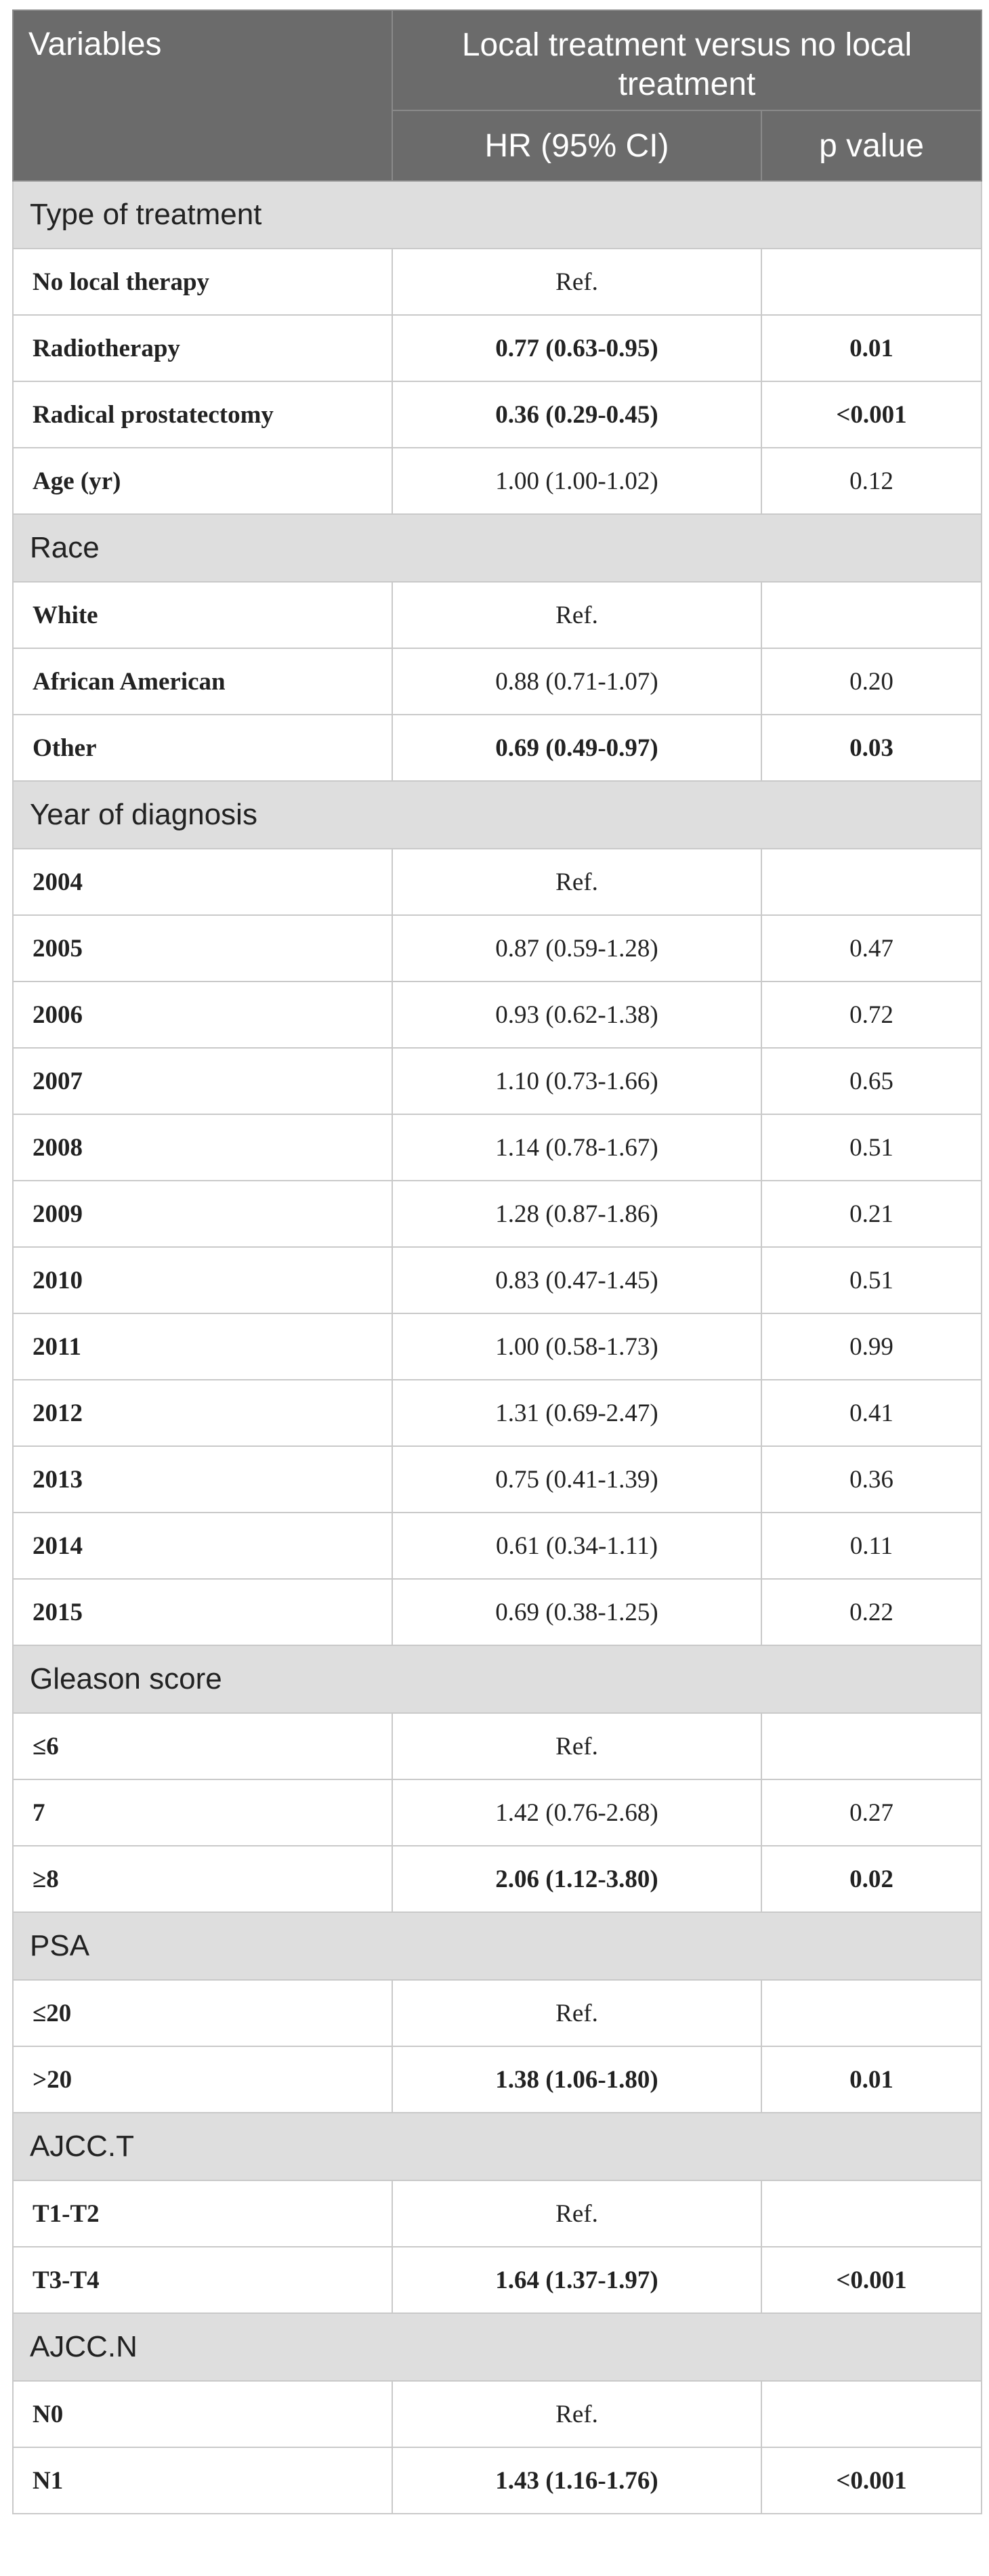 This screenshot has width=989, height=2576. What do you see at coordinates (871, 1813) in the screenshot?
I see `p-value-cell: 0.27` at bounding box center [871, 1813].